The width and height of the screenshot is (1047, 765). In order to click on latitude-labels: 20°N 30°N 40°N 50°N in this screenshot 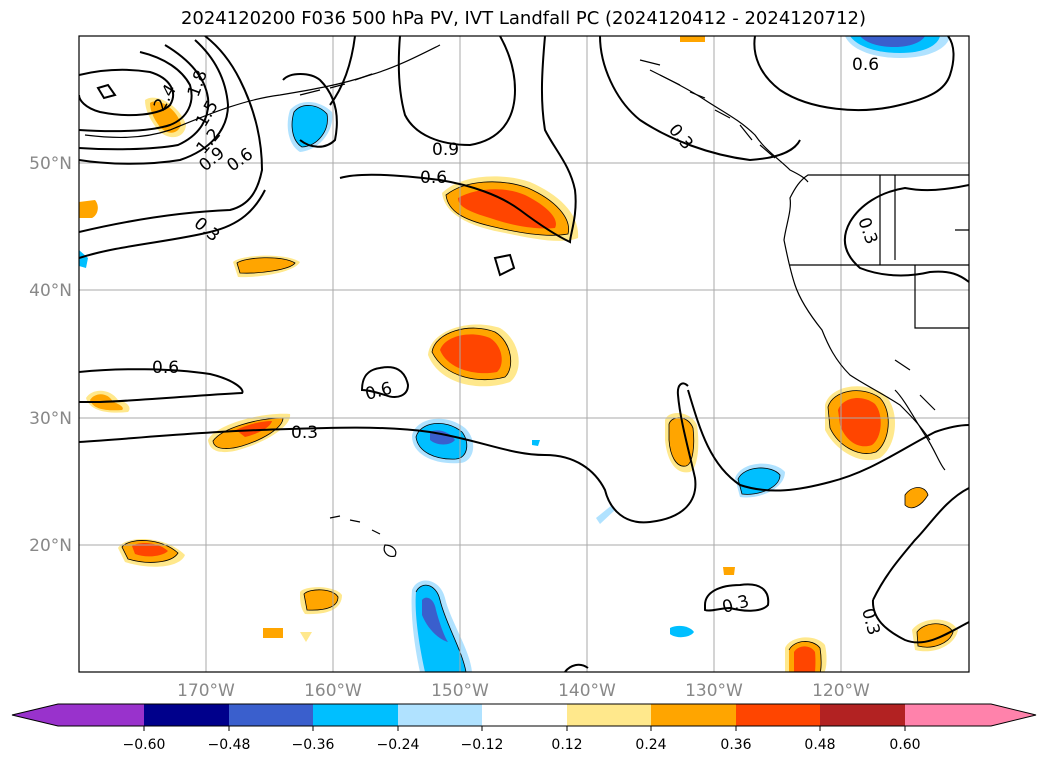, I will do `click(50, 355)`.